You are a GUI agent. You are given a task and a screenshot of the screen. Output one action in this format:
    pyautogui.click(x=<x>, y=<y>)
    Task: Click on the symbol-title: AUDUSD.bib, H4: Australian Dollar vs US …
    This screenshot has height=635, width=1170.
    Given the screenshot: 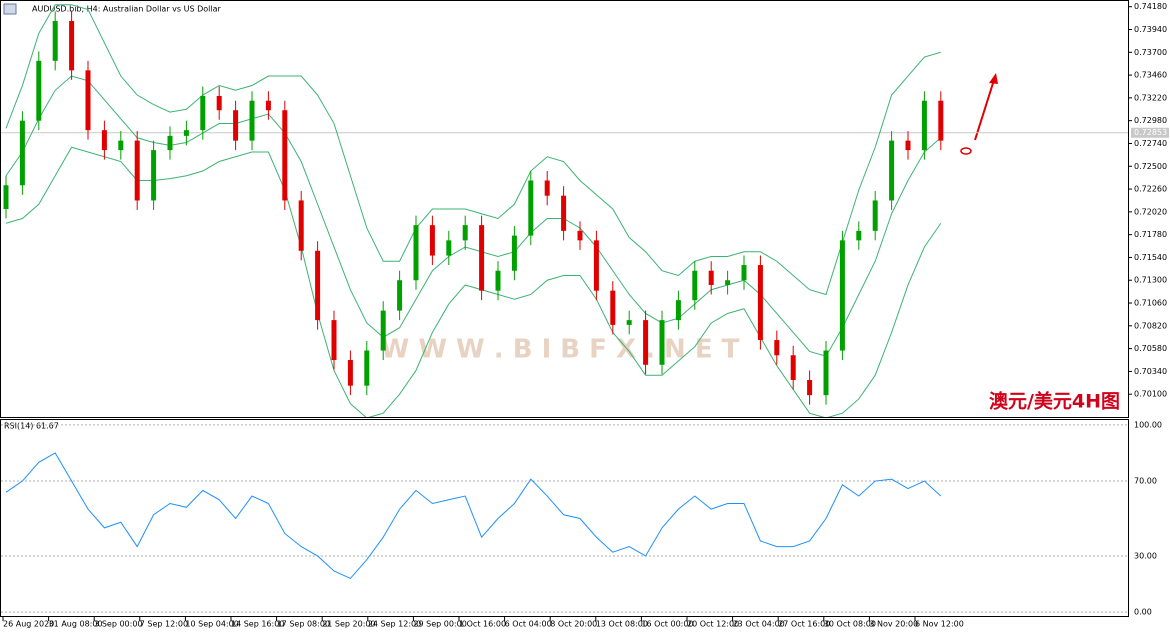 What is the action you would take?
    pyautogui.click(x=126, y=9)
    